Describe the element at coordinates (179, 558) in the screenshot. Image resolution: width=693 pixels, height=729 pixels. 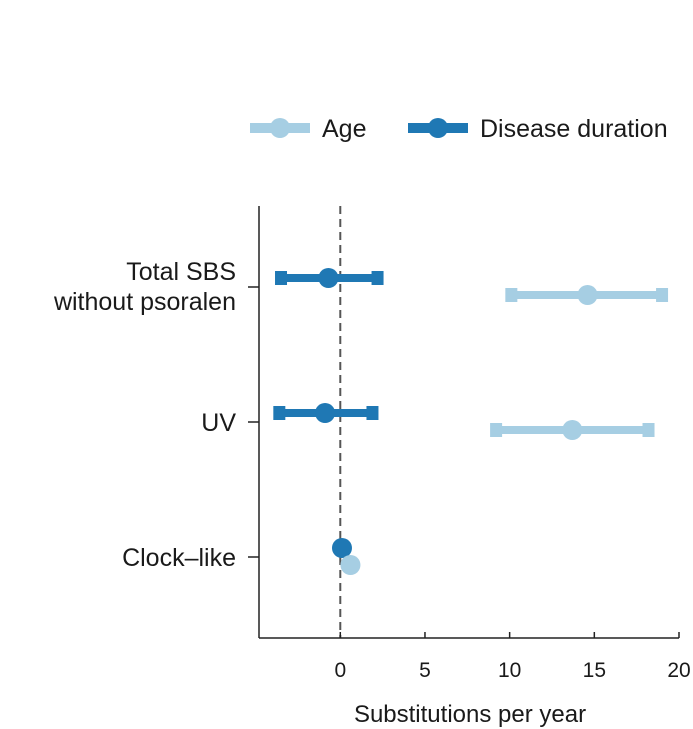
I see `category-label: Clock–like` at that location.